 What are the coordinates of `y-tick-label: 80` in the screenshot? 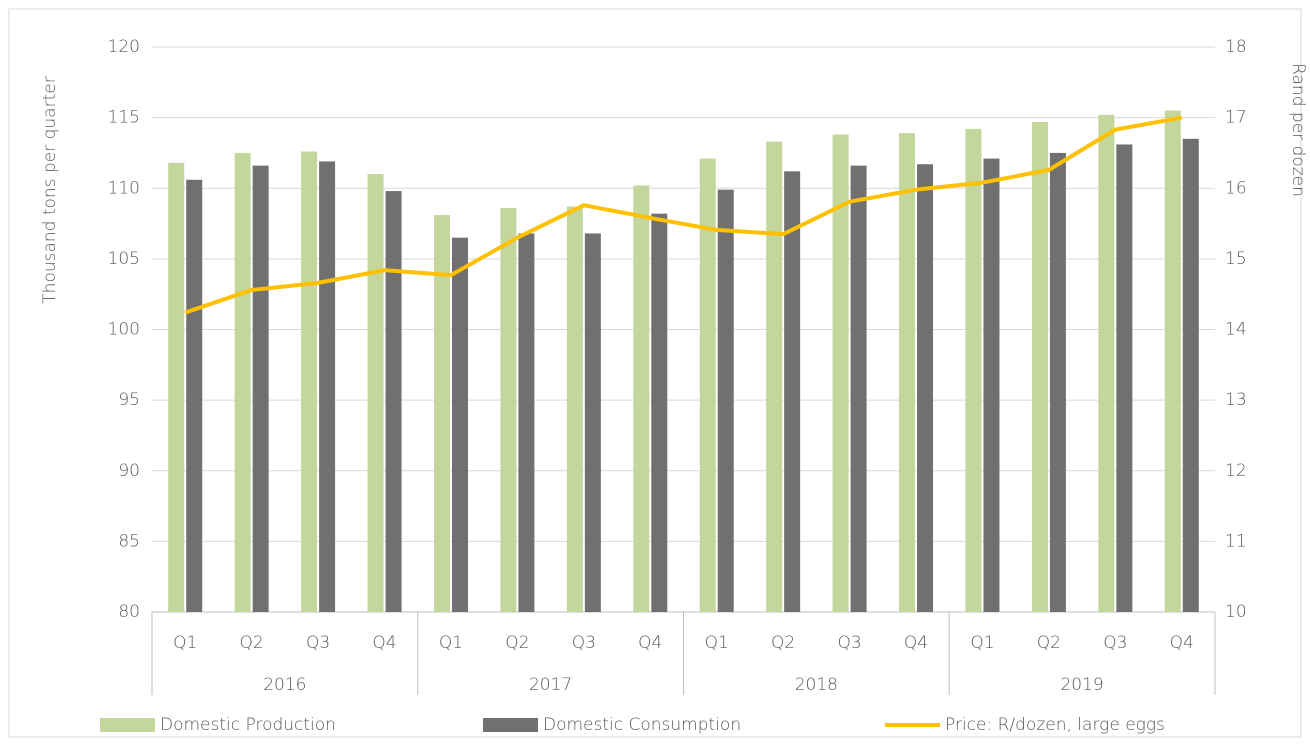 It's located at (129, 612).